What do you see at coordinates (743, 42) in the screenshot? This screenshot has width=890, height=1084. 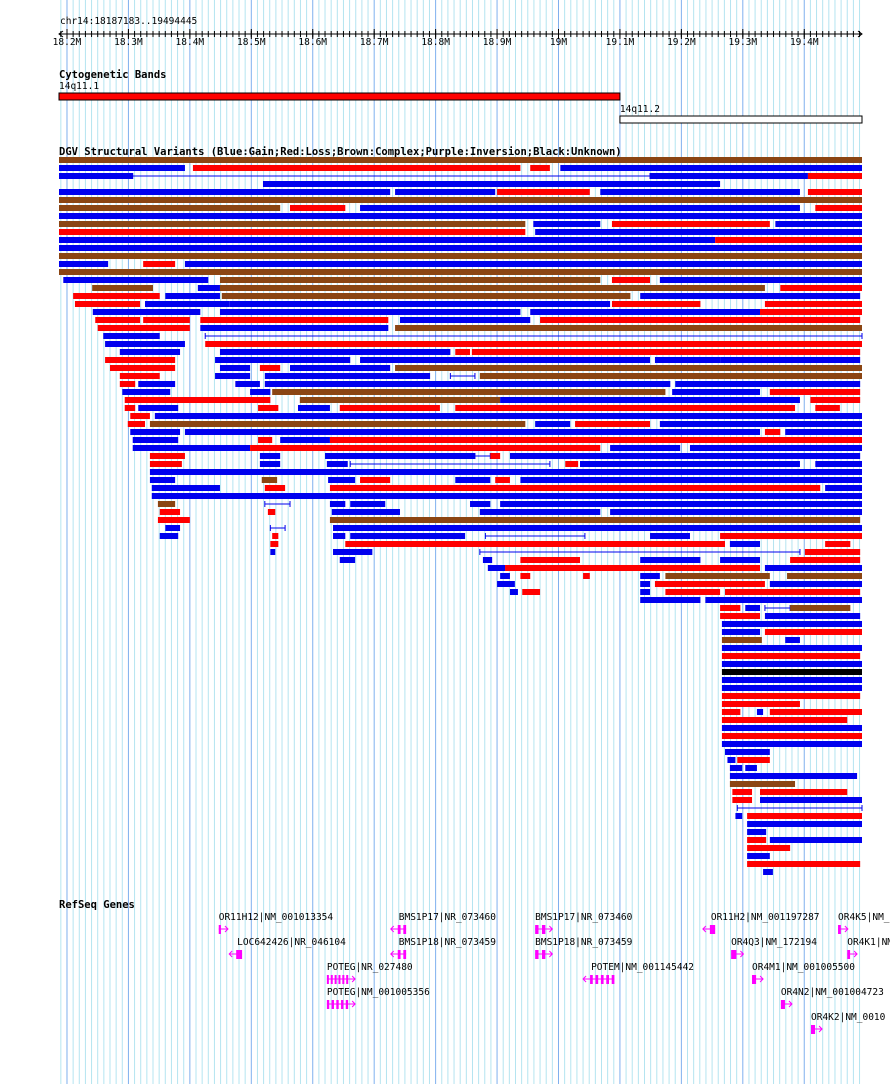 I see `ruler-tick-label: 19.3M` at bounding box center [743, 42].